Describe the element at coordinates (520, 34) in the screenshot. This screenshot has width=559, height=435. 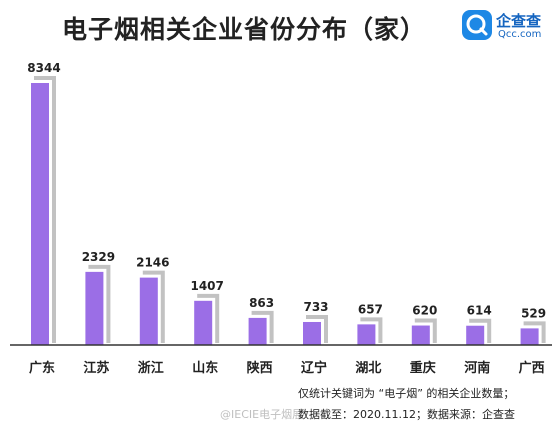
I see `logo-url: Qcc.com` at that location.